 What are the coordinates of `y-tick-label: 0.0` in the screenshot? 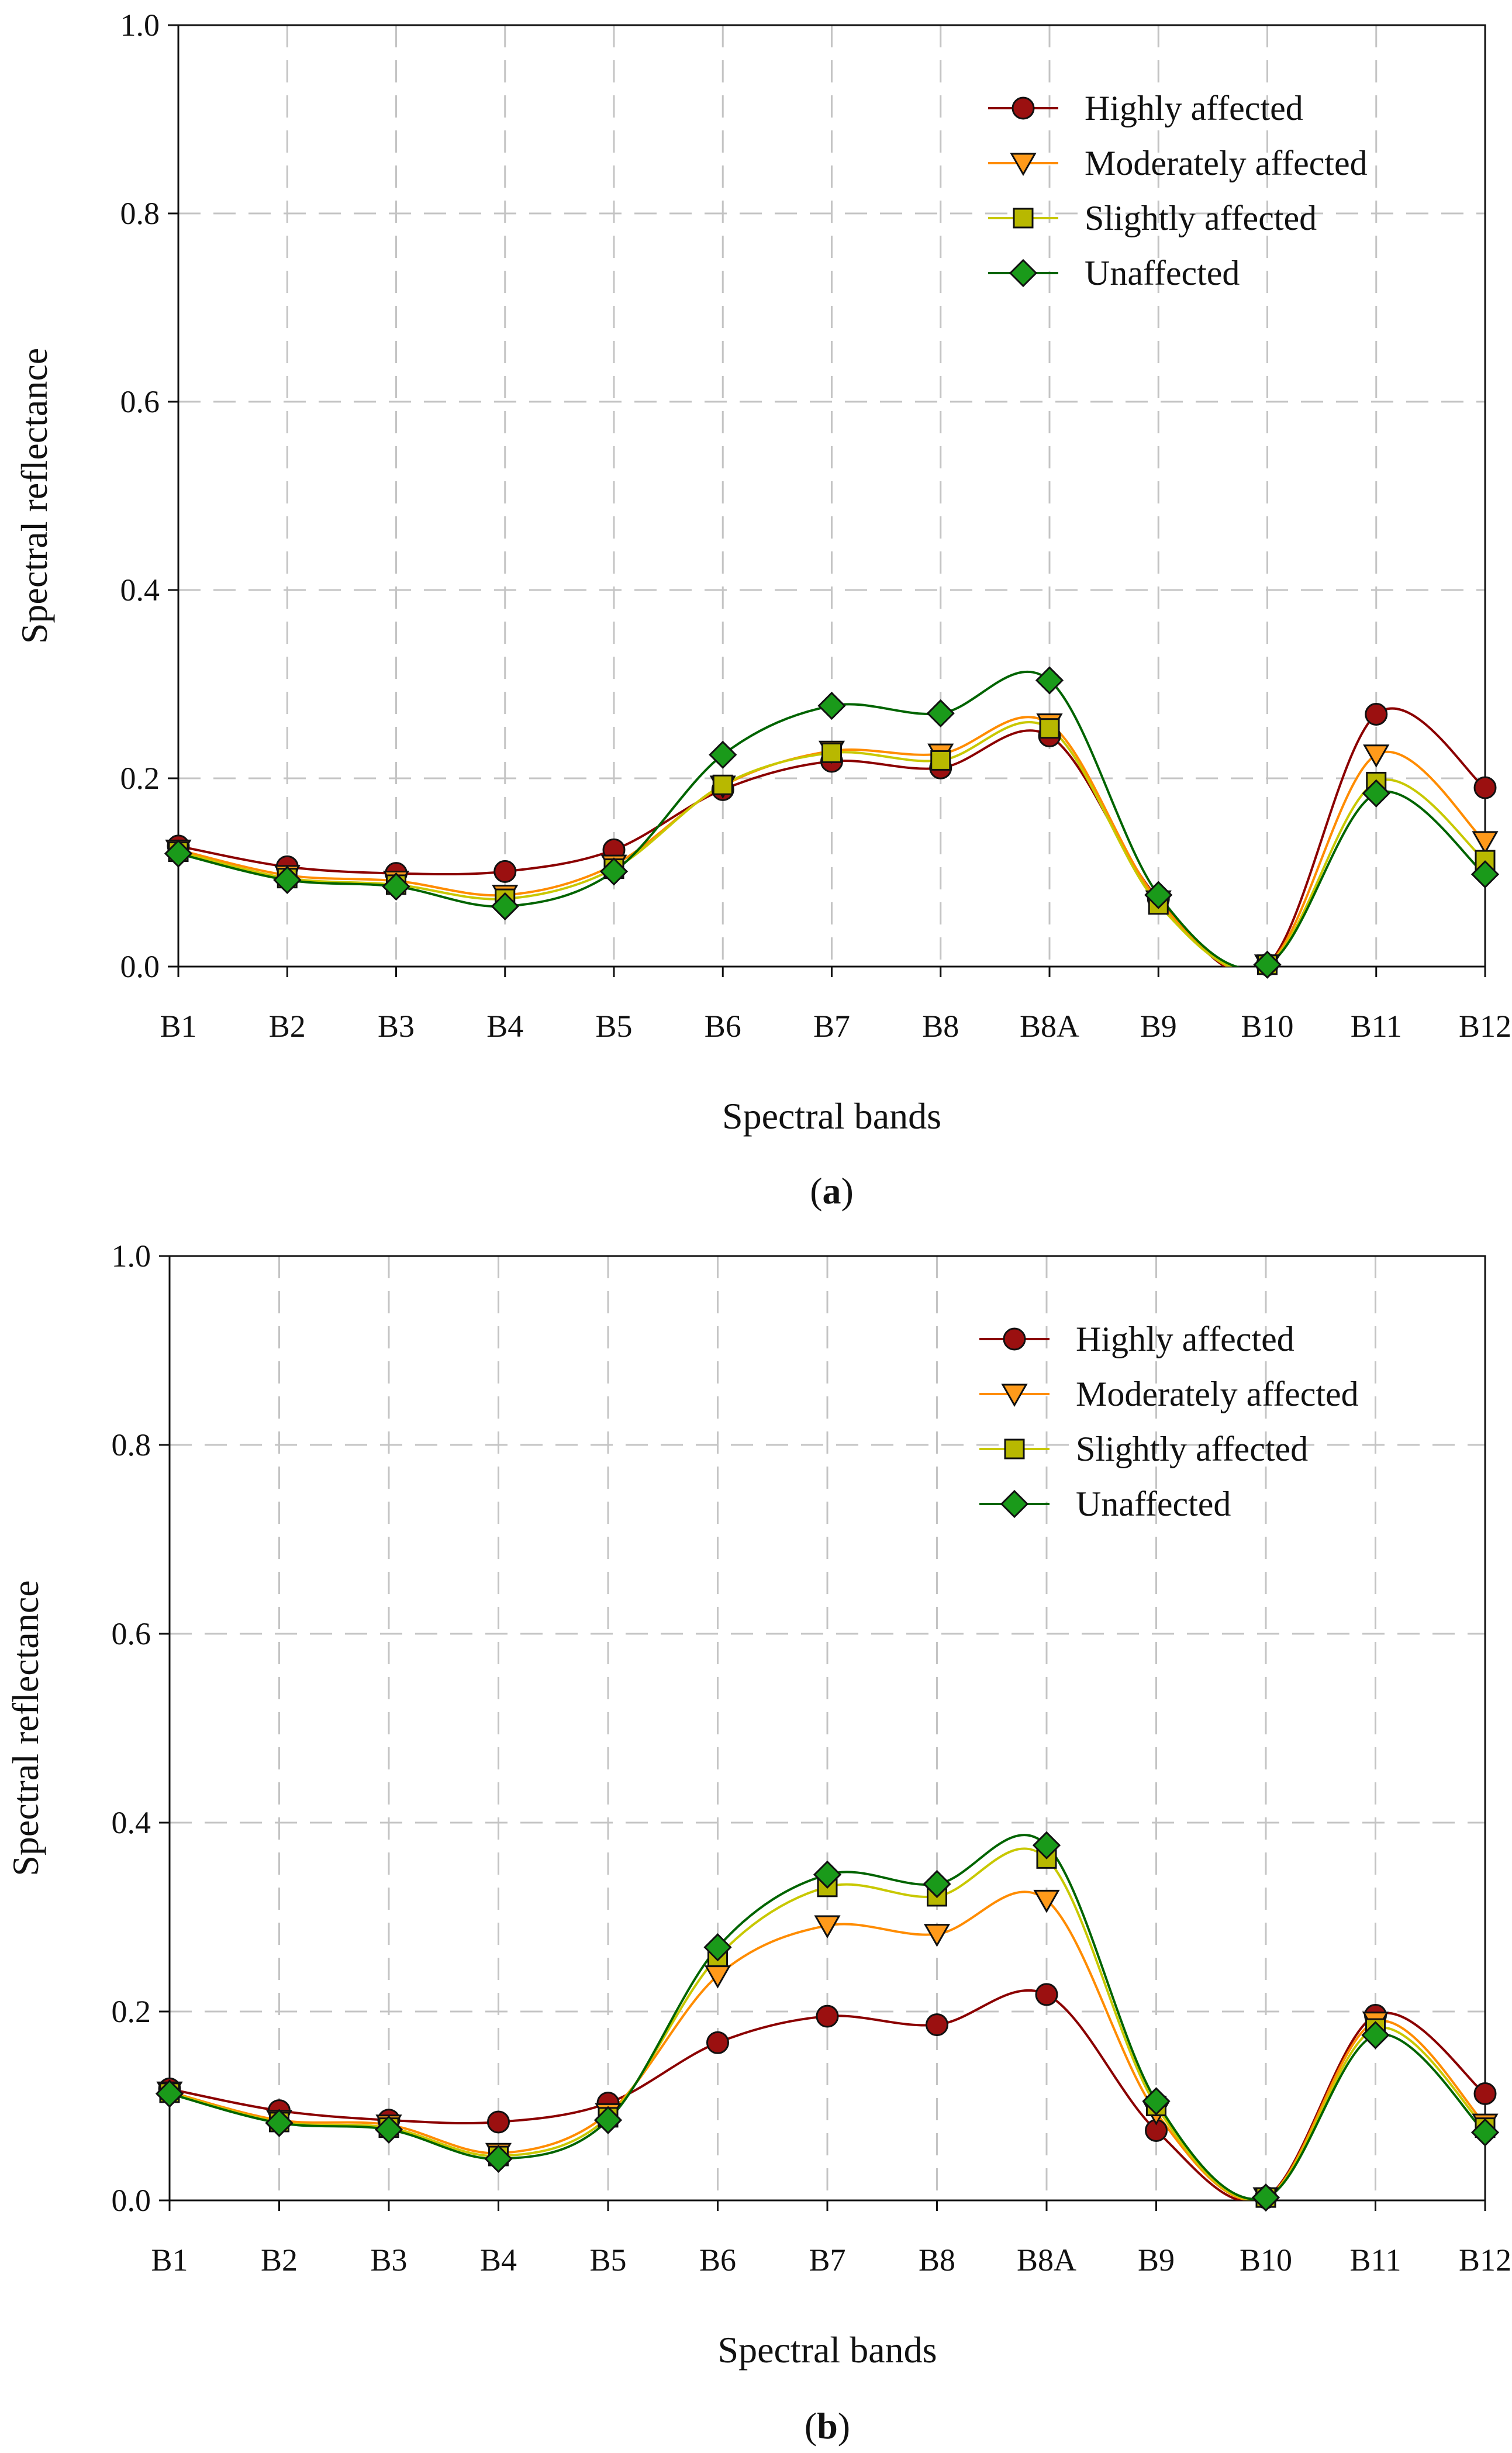 It's located at (131, 2200).